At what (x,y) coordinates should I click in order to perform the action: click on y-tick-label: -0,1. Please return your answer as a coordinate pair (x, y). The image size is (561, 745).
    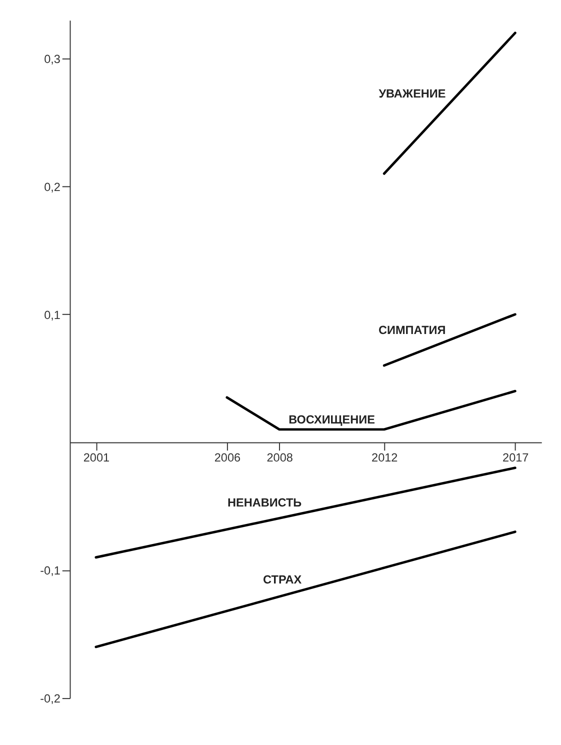
    Looking at the image, I should click on (50, 571).